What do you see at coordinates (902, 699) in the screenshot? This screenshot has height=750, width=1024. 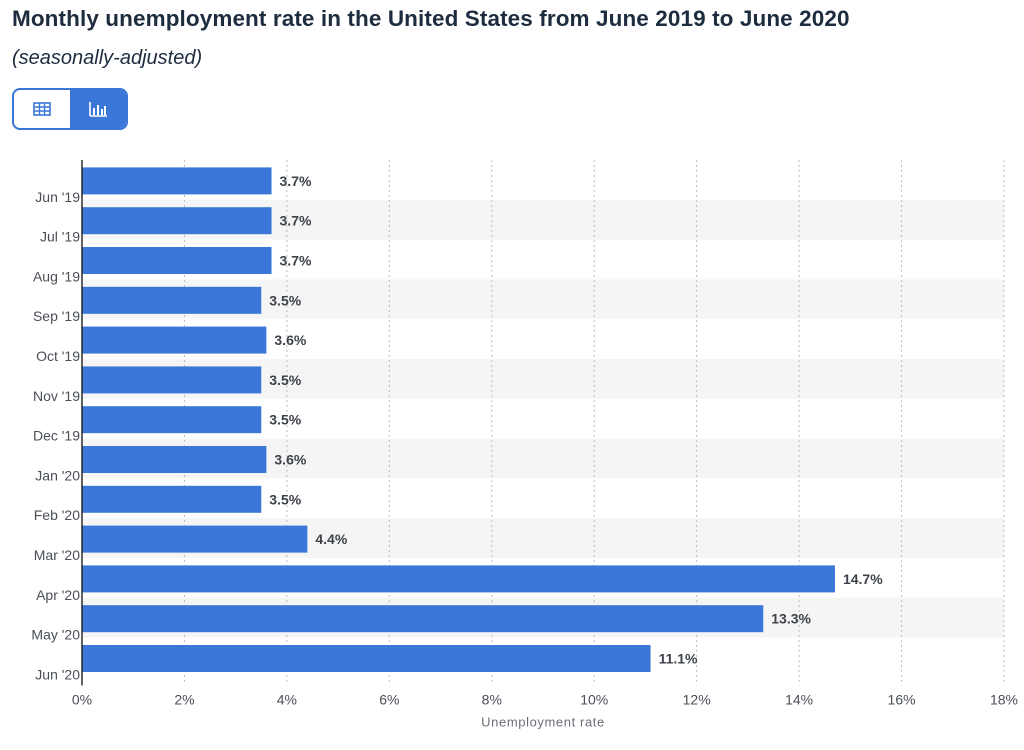 I see `x-tick-label: 16%` at bounding box center [902, 699].